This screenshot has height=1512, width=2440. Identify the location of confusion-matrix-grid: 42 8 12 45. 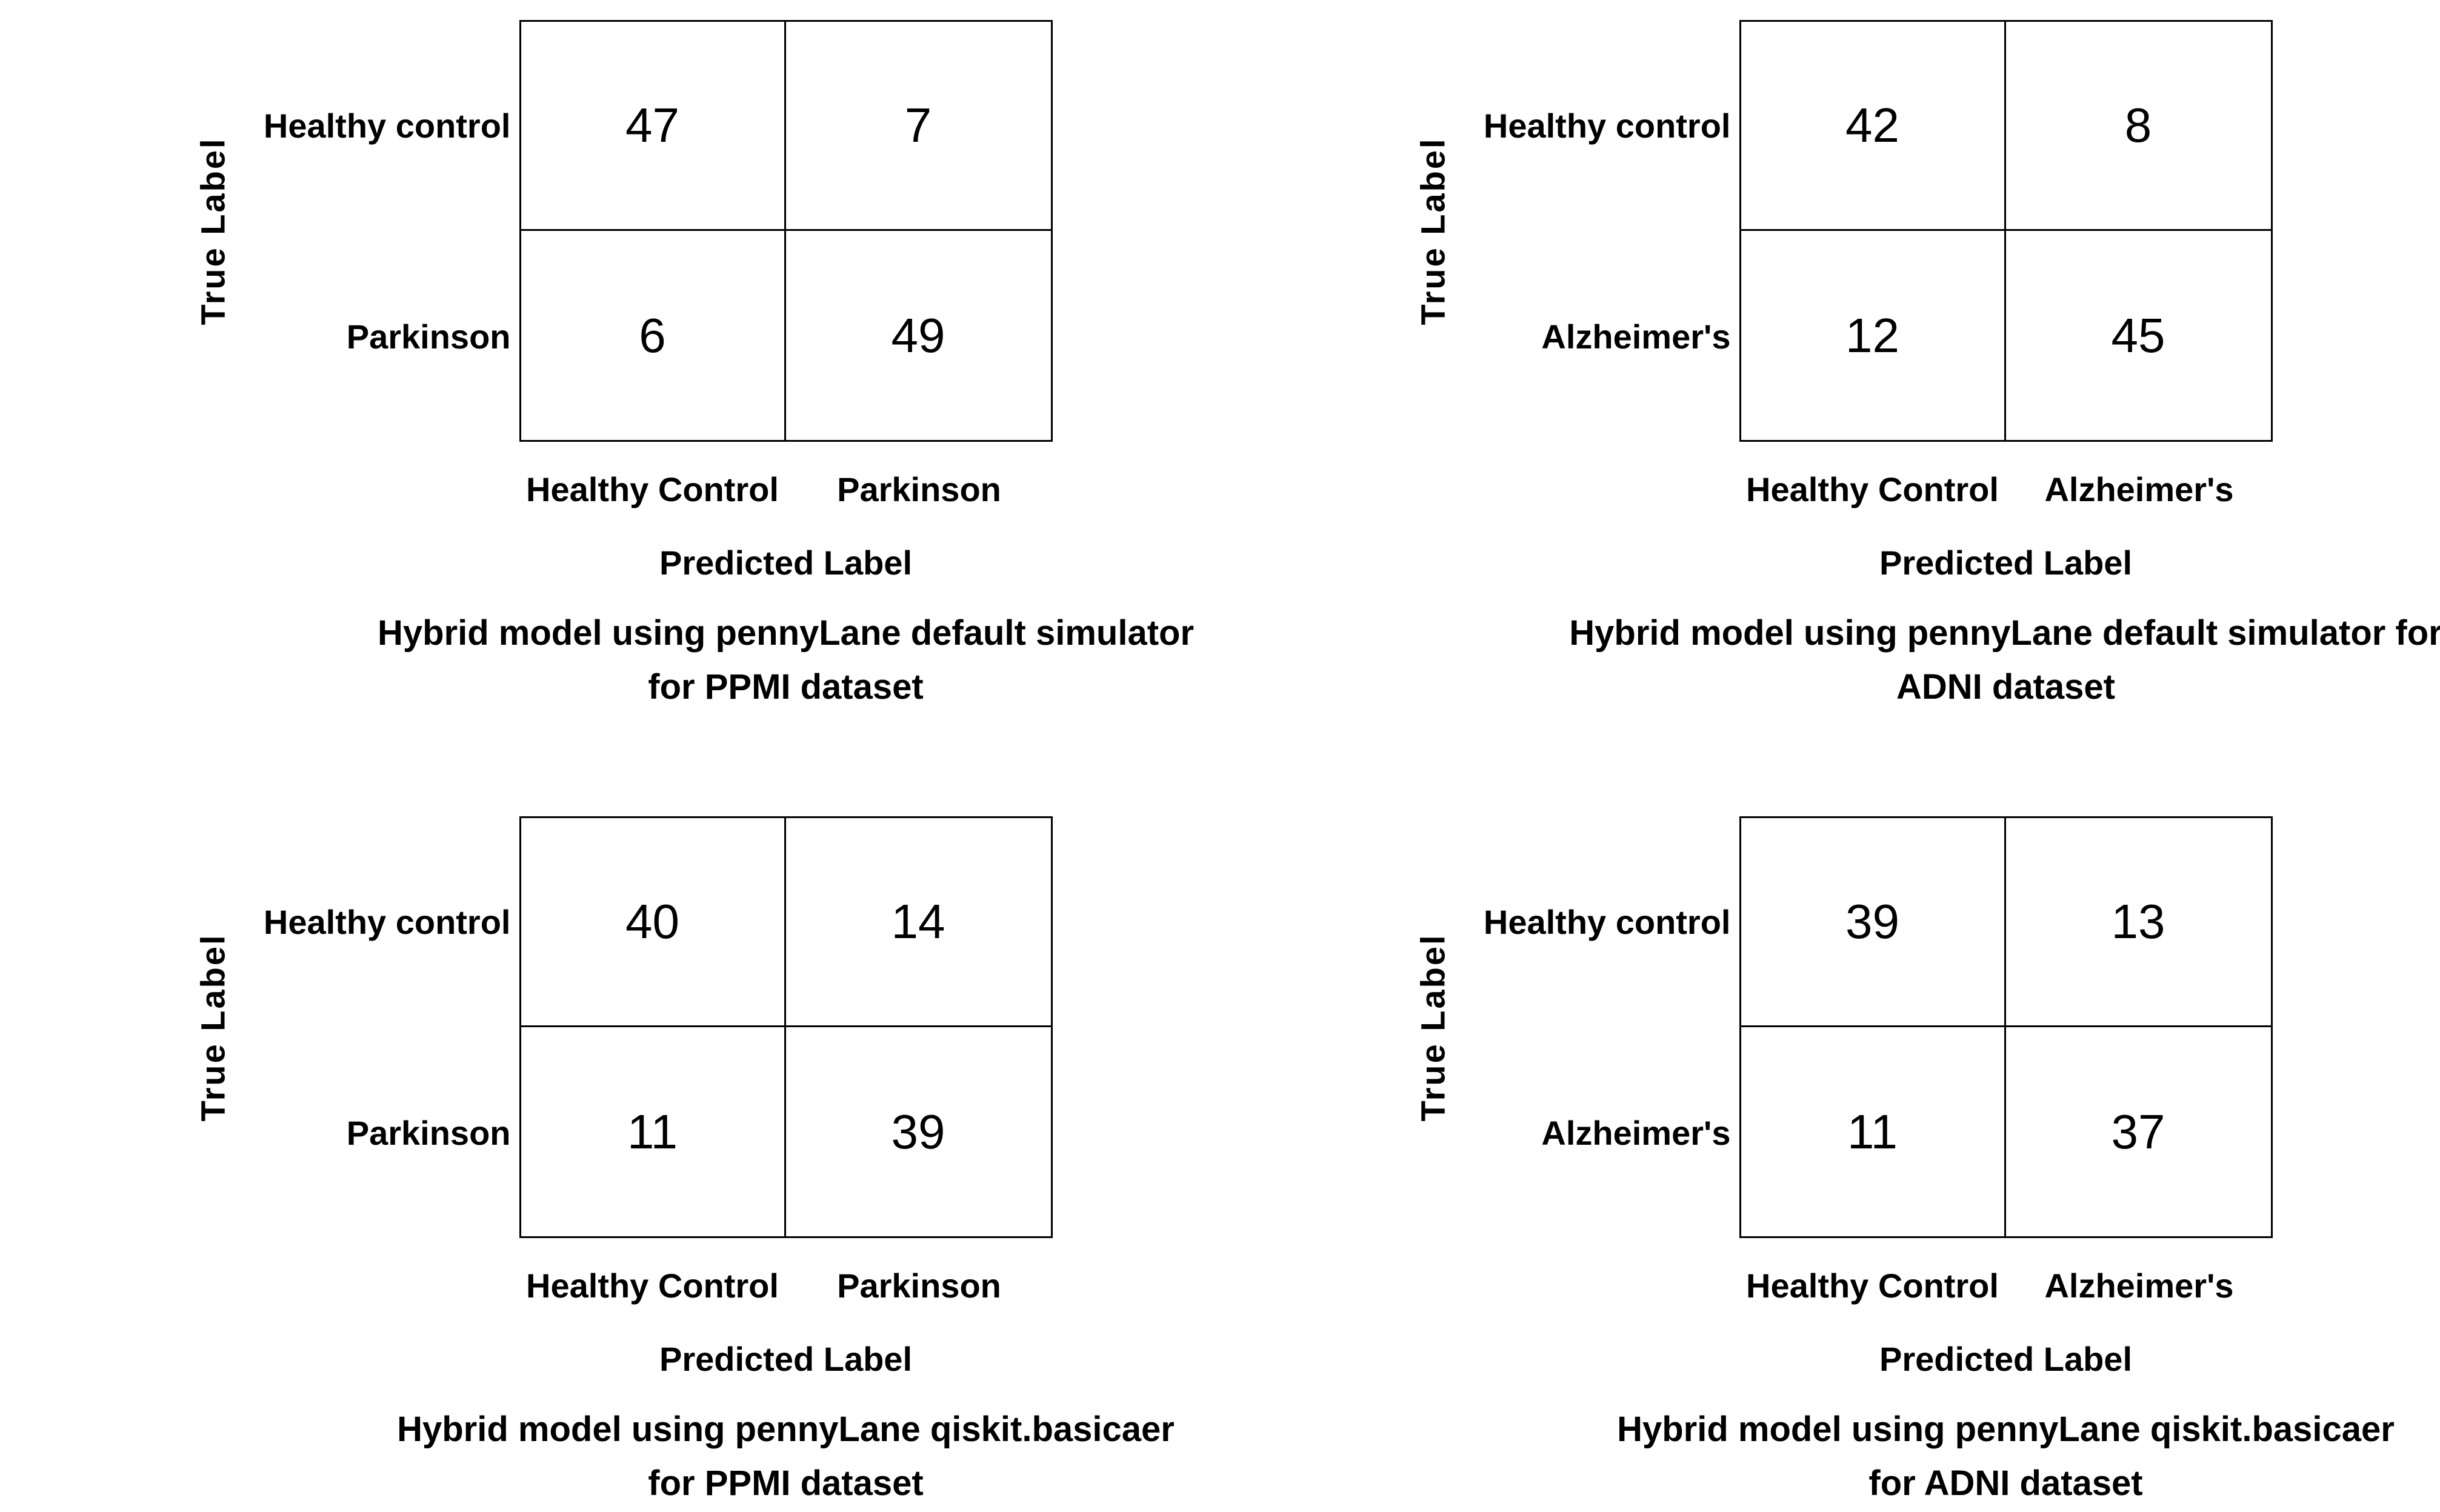
(2006, 231).